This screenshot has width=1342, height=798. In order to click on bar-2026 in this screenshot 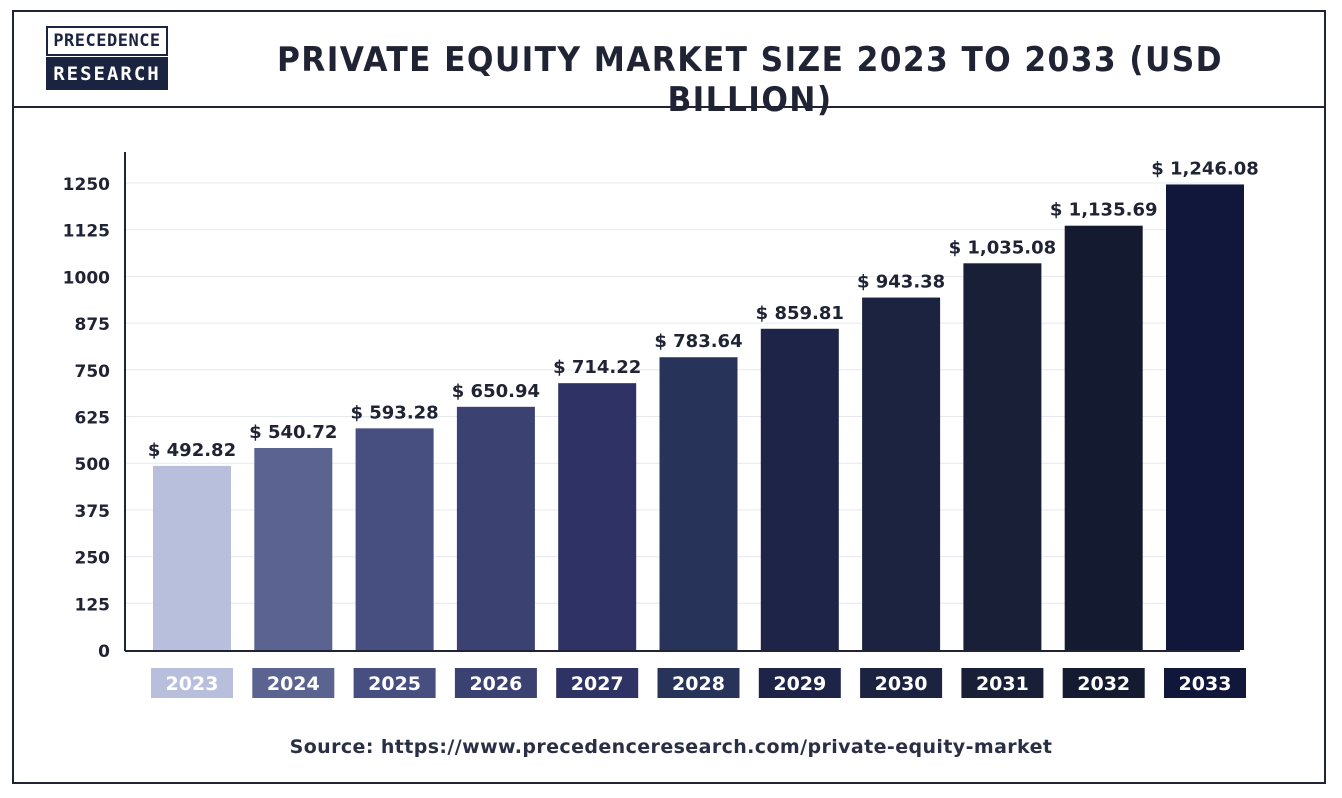, I will do `click(495, 528)`.